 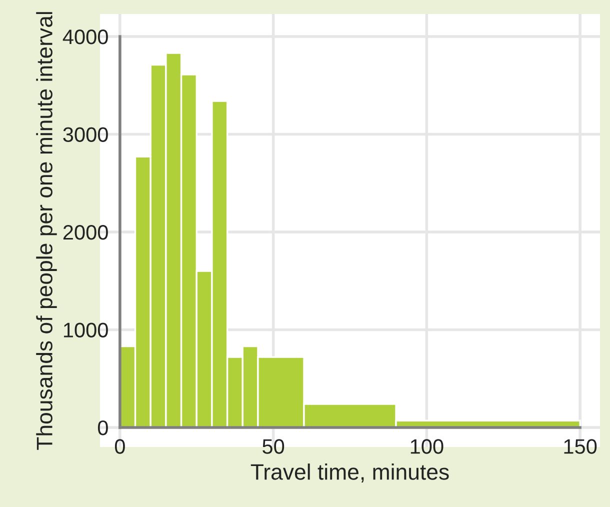 I want to click on y-tick-label: 0, so click(x=103, y=428).